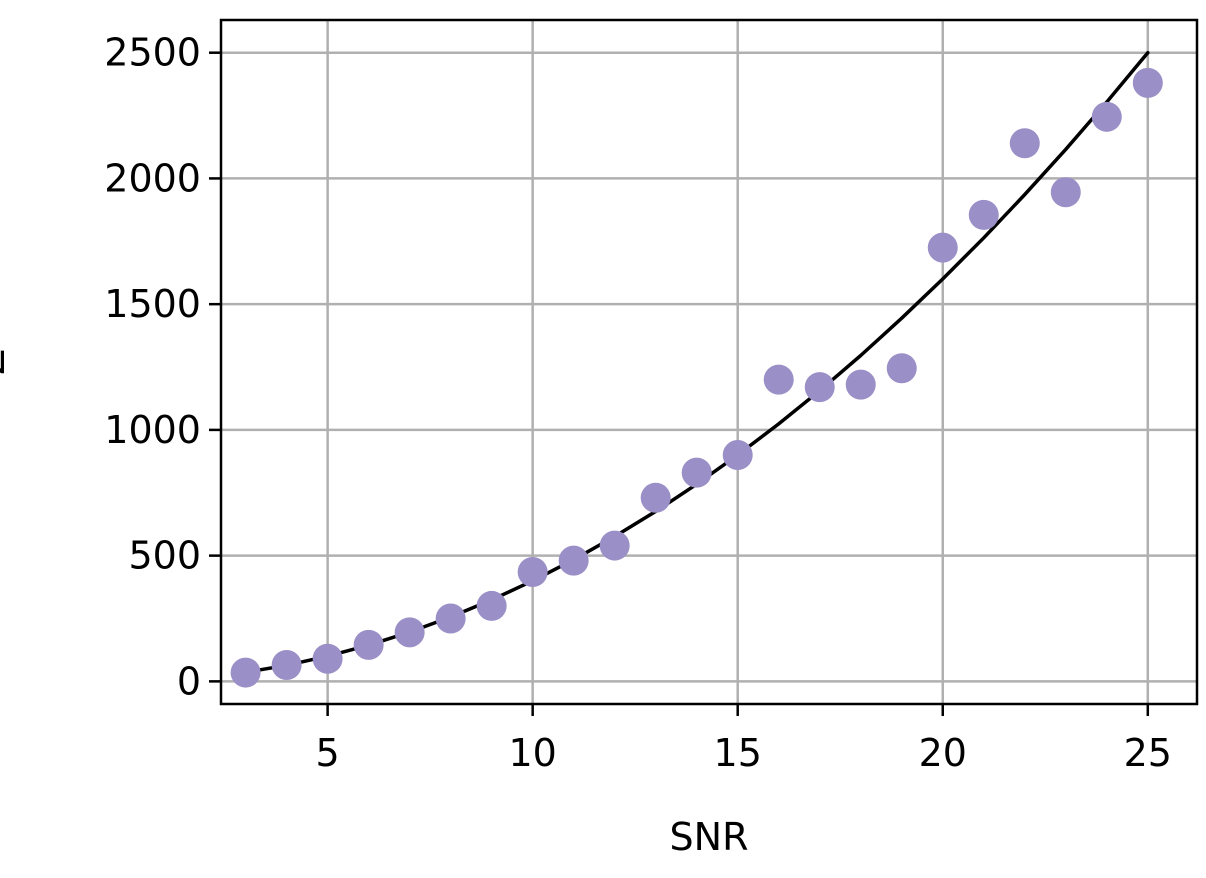 The width and height of the screenshot is (1206, 878). Describe the element at coordinates (152, 304) in the screenshot. I see `y-tick-label: 1500` at that location.